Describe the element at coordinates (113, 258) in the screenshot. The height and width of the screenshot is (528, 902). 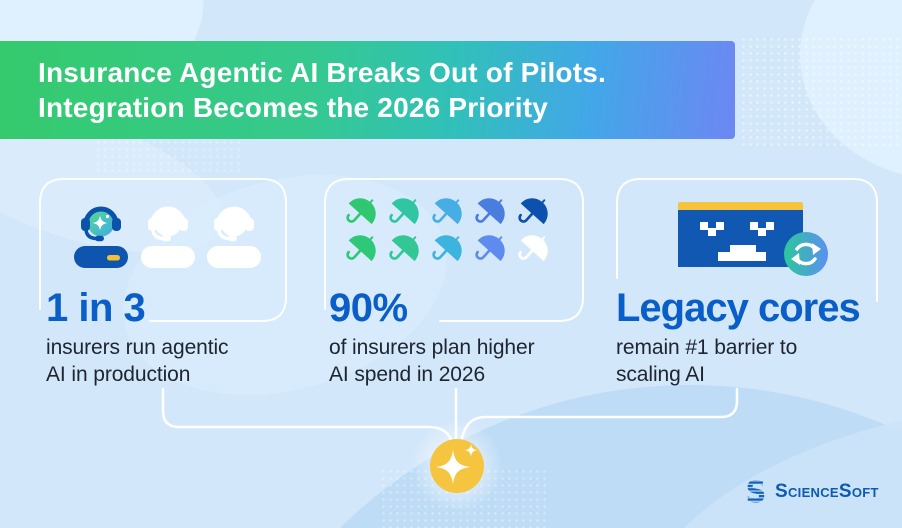
I see `badge-bar` at that location.